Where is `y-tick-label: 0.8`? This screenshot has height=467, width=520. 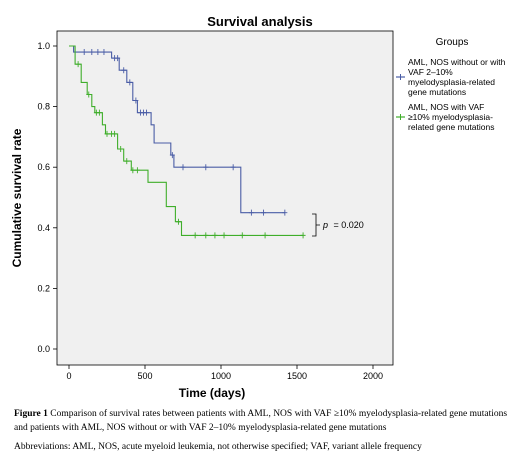
y-tick-label: 0.8 is located at coordinates (43, 107).